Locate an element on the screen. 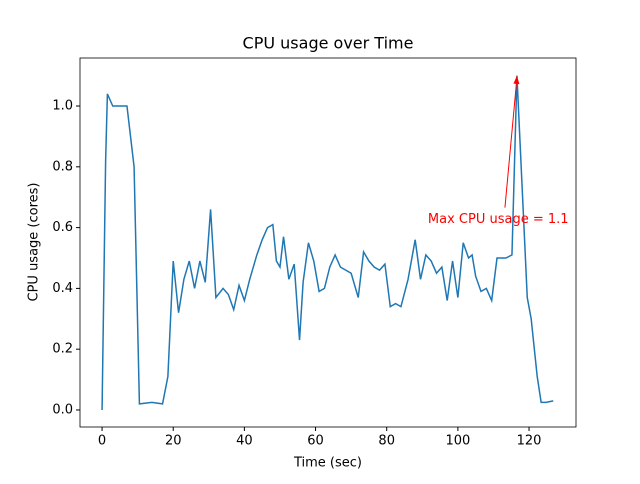  y-tick-label: 0.0 is located at coordinates (62, 409).